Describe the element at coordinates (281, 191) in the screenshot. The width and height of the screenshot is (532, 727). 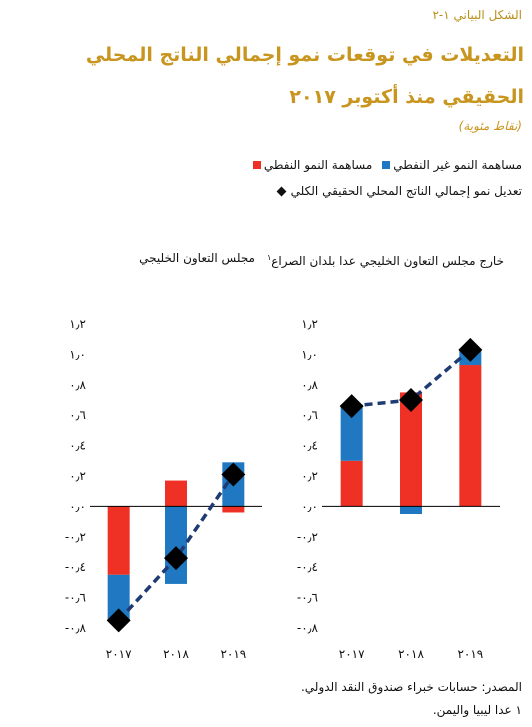
I see `legend-diamond-icon` at that location.